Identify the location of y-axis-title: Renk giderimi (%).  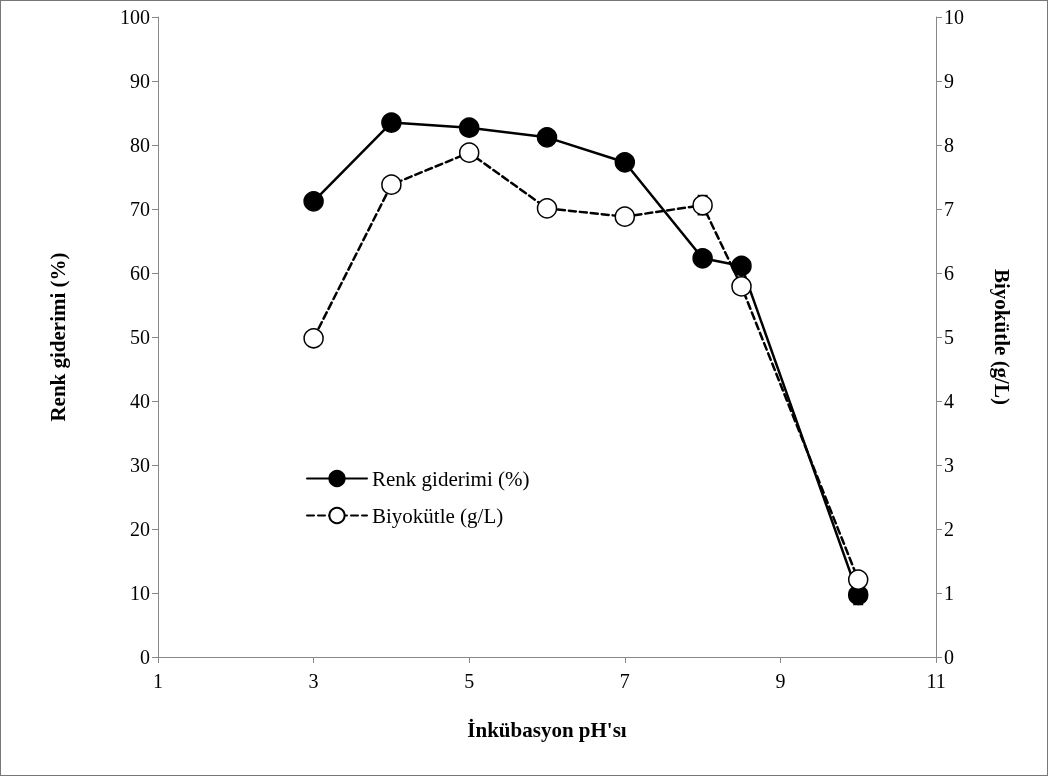
(57, 337).